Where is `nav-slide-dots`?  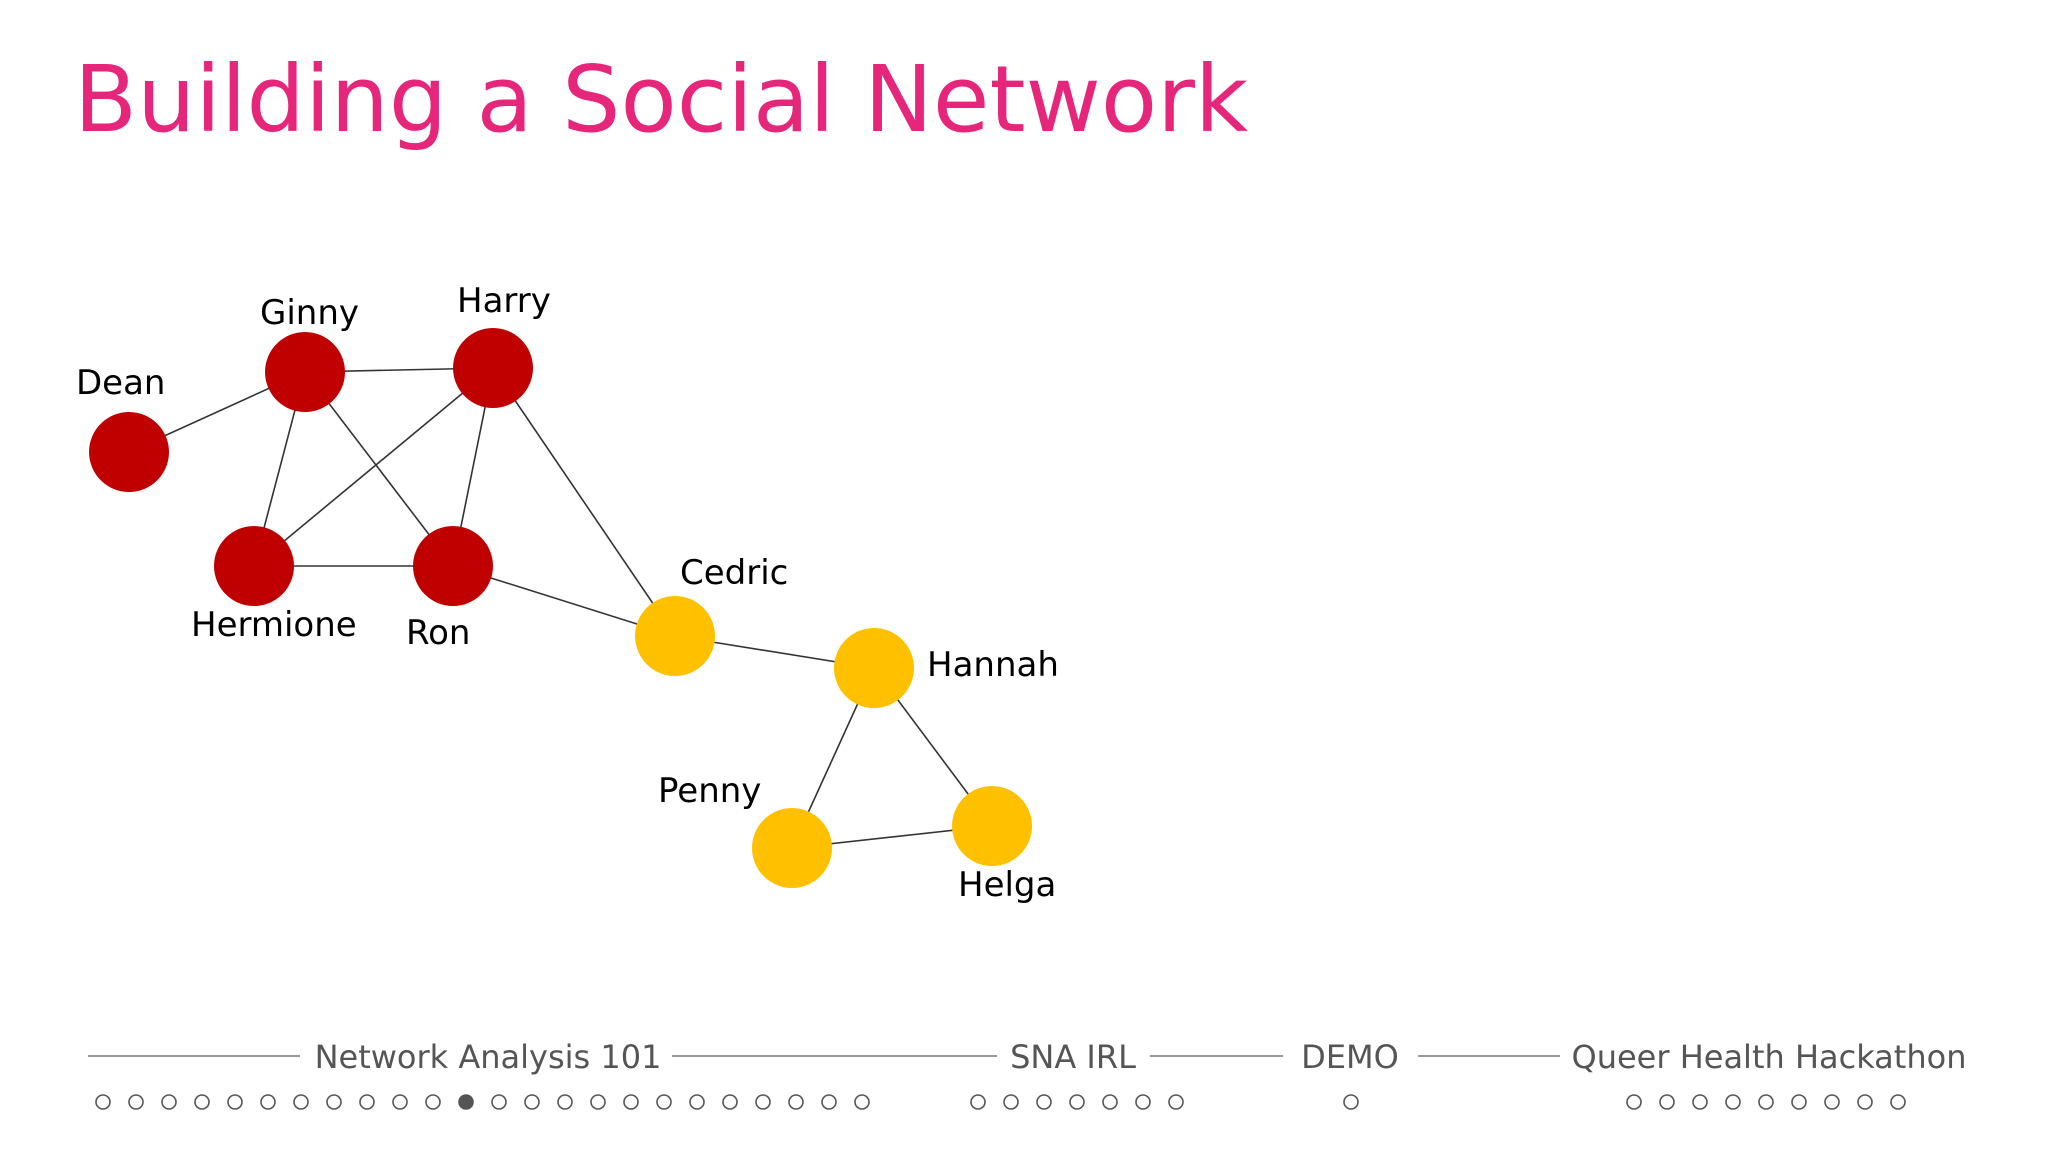 nav-slide-dots is located at coordinates (1000, 1102).